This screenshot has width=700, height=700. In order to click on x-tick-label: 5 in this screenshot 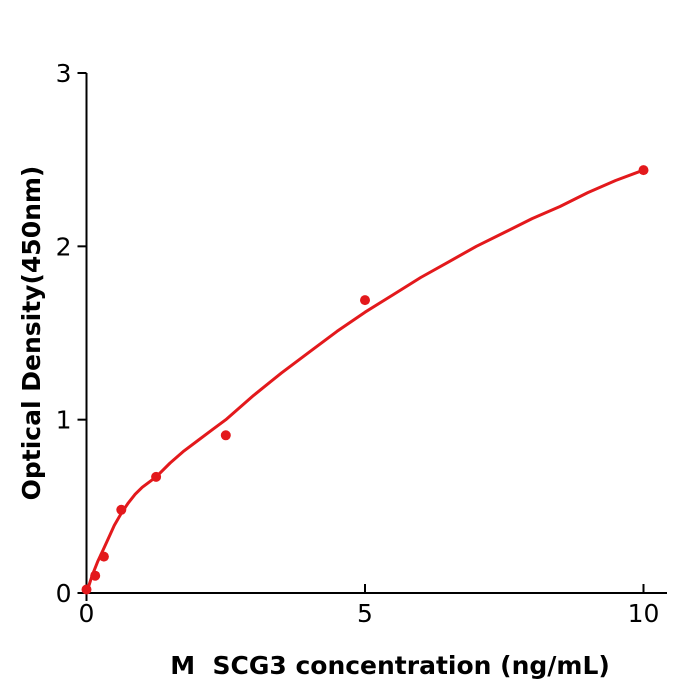, I will do `click(365, 613)`.